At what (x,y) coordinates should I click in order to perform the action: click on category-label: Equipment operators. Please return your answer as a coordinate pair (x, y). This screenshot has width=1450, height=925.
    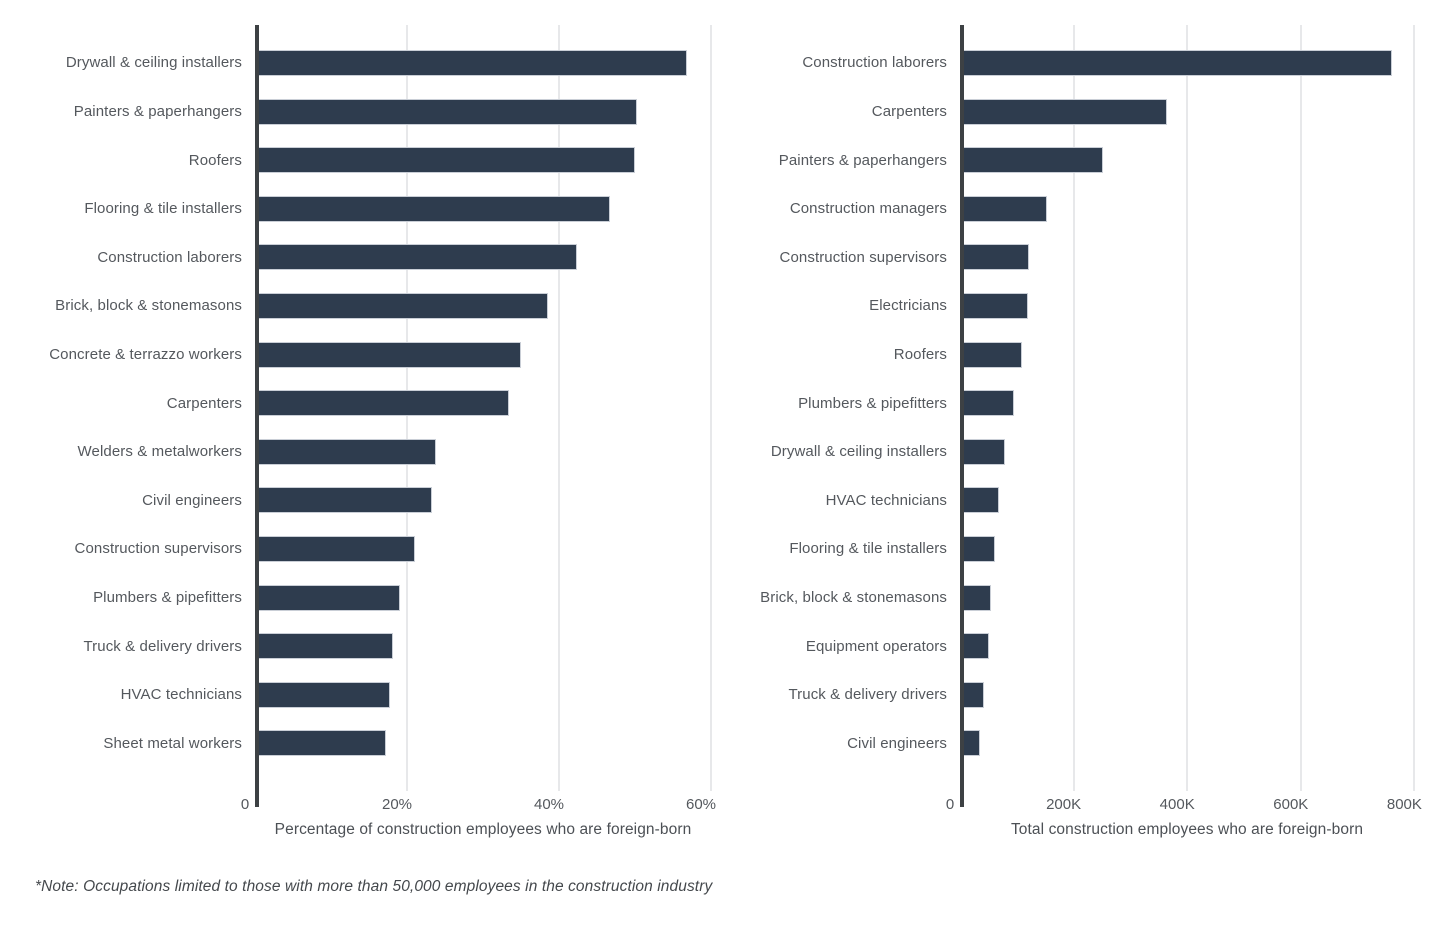
    Looking at the image, I should click on (876, 646).